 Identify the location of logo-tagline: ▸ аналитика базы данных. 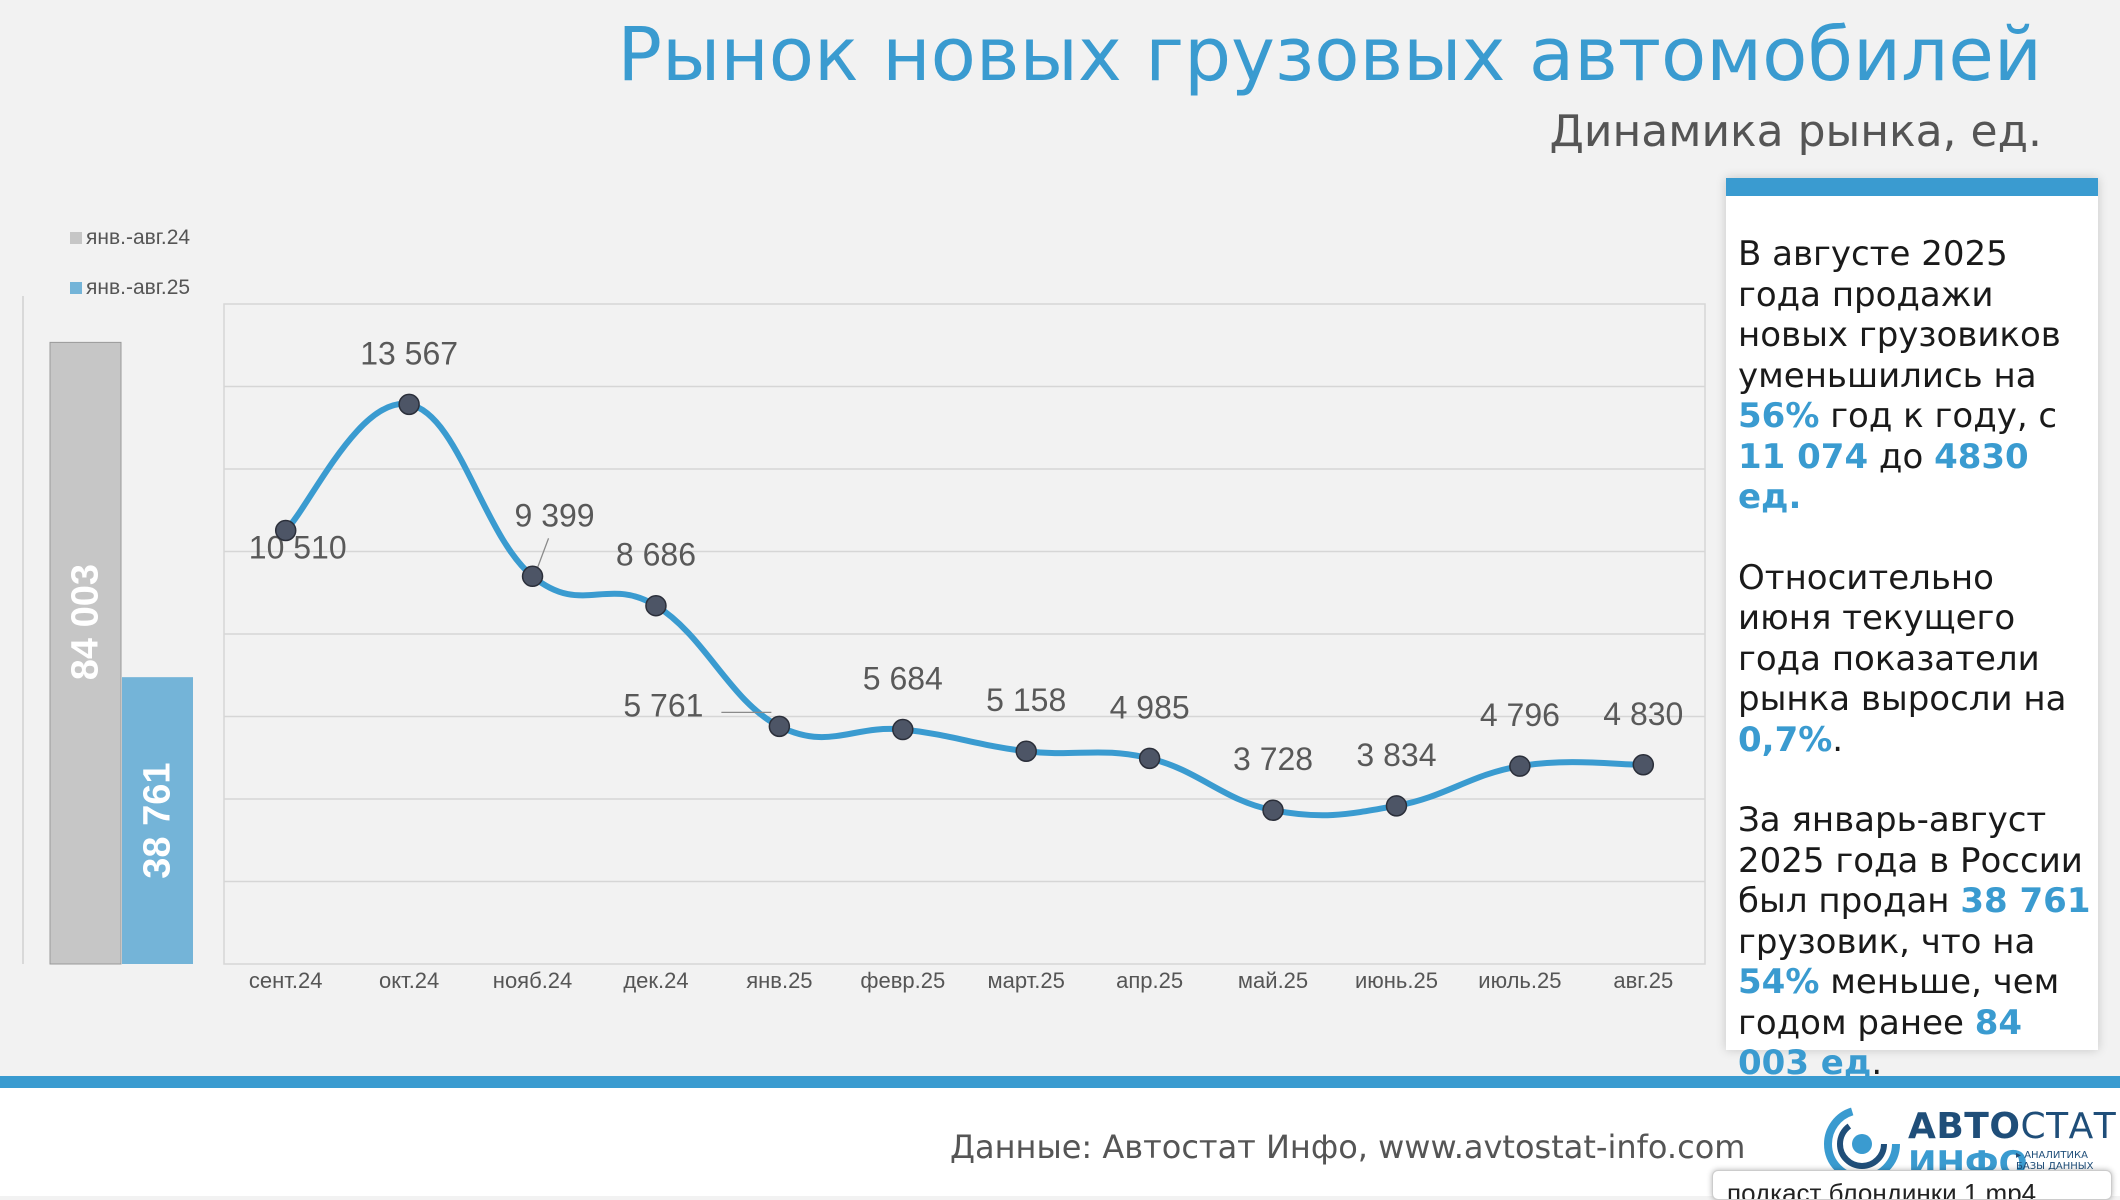
(2055, 1161).